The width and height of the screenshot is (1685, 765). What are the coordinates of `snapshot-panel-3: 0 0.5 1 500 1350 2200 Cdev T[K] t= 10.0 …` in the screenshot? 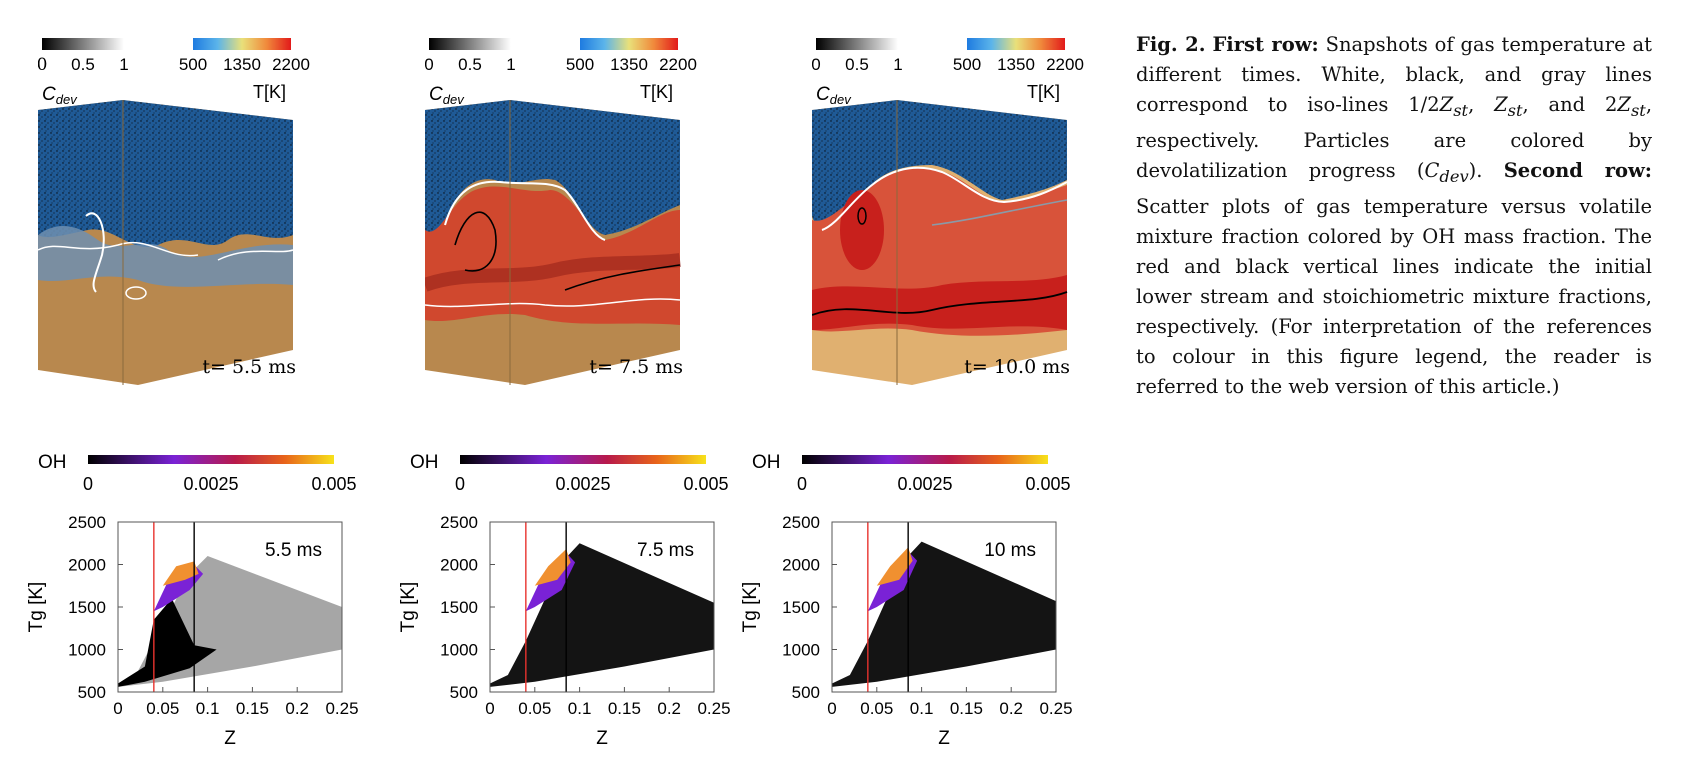 It's located at (961, 227).